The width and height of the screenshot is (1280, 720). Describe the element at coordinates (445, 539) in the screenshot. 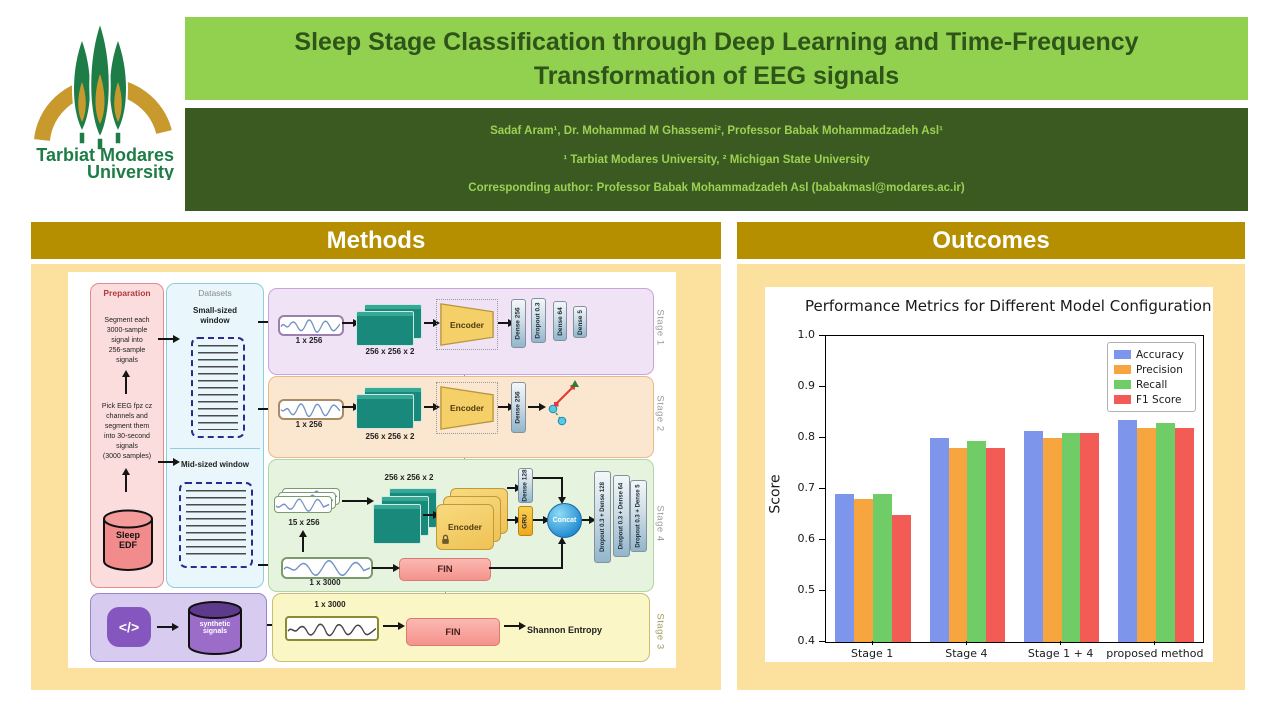

I see `lock-icon` at that location.